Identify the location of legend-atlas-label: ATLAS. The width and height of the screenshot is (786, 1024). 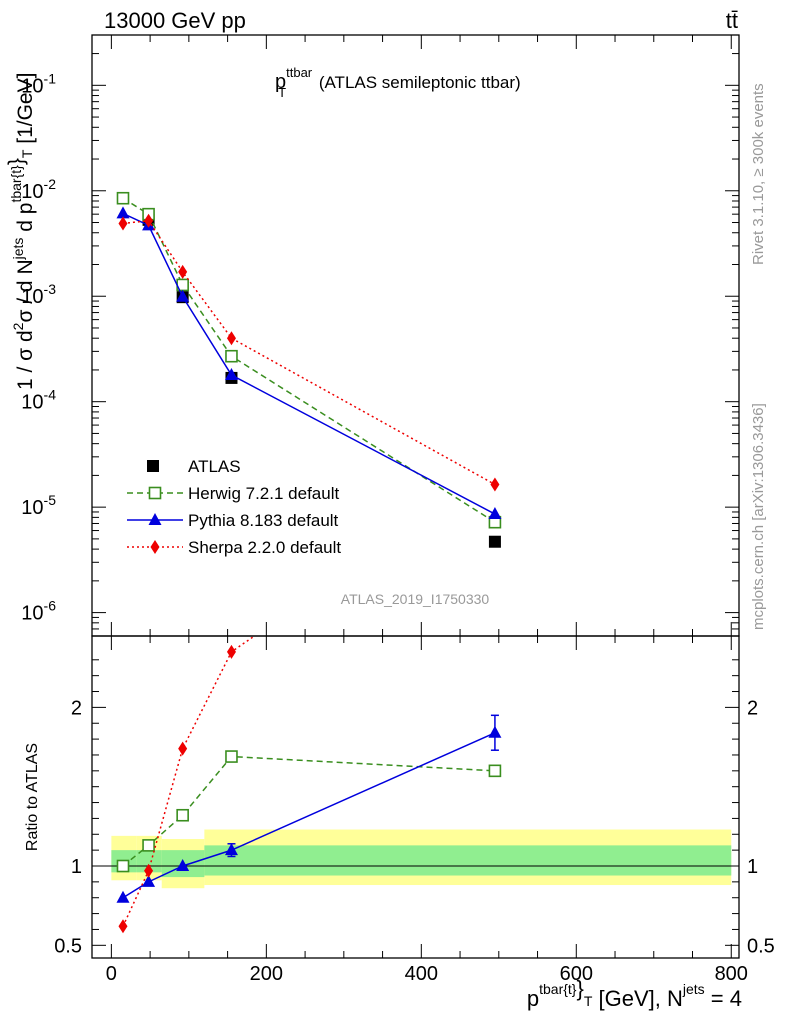
(214, 466).